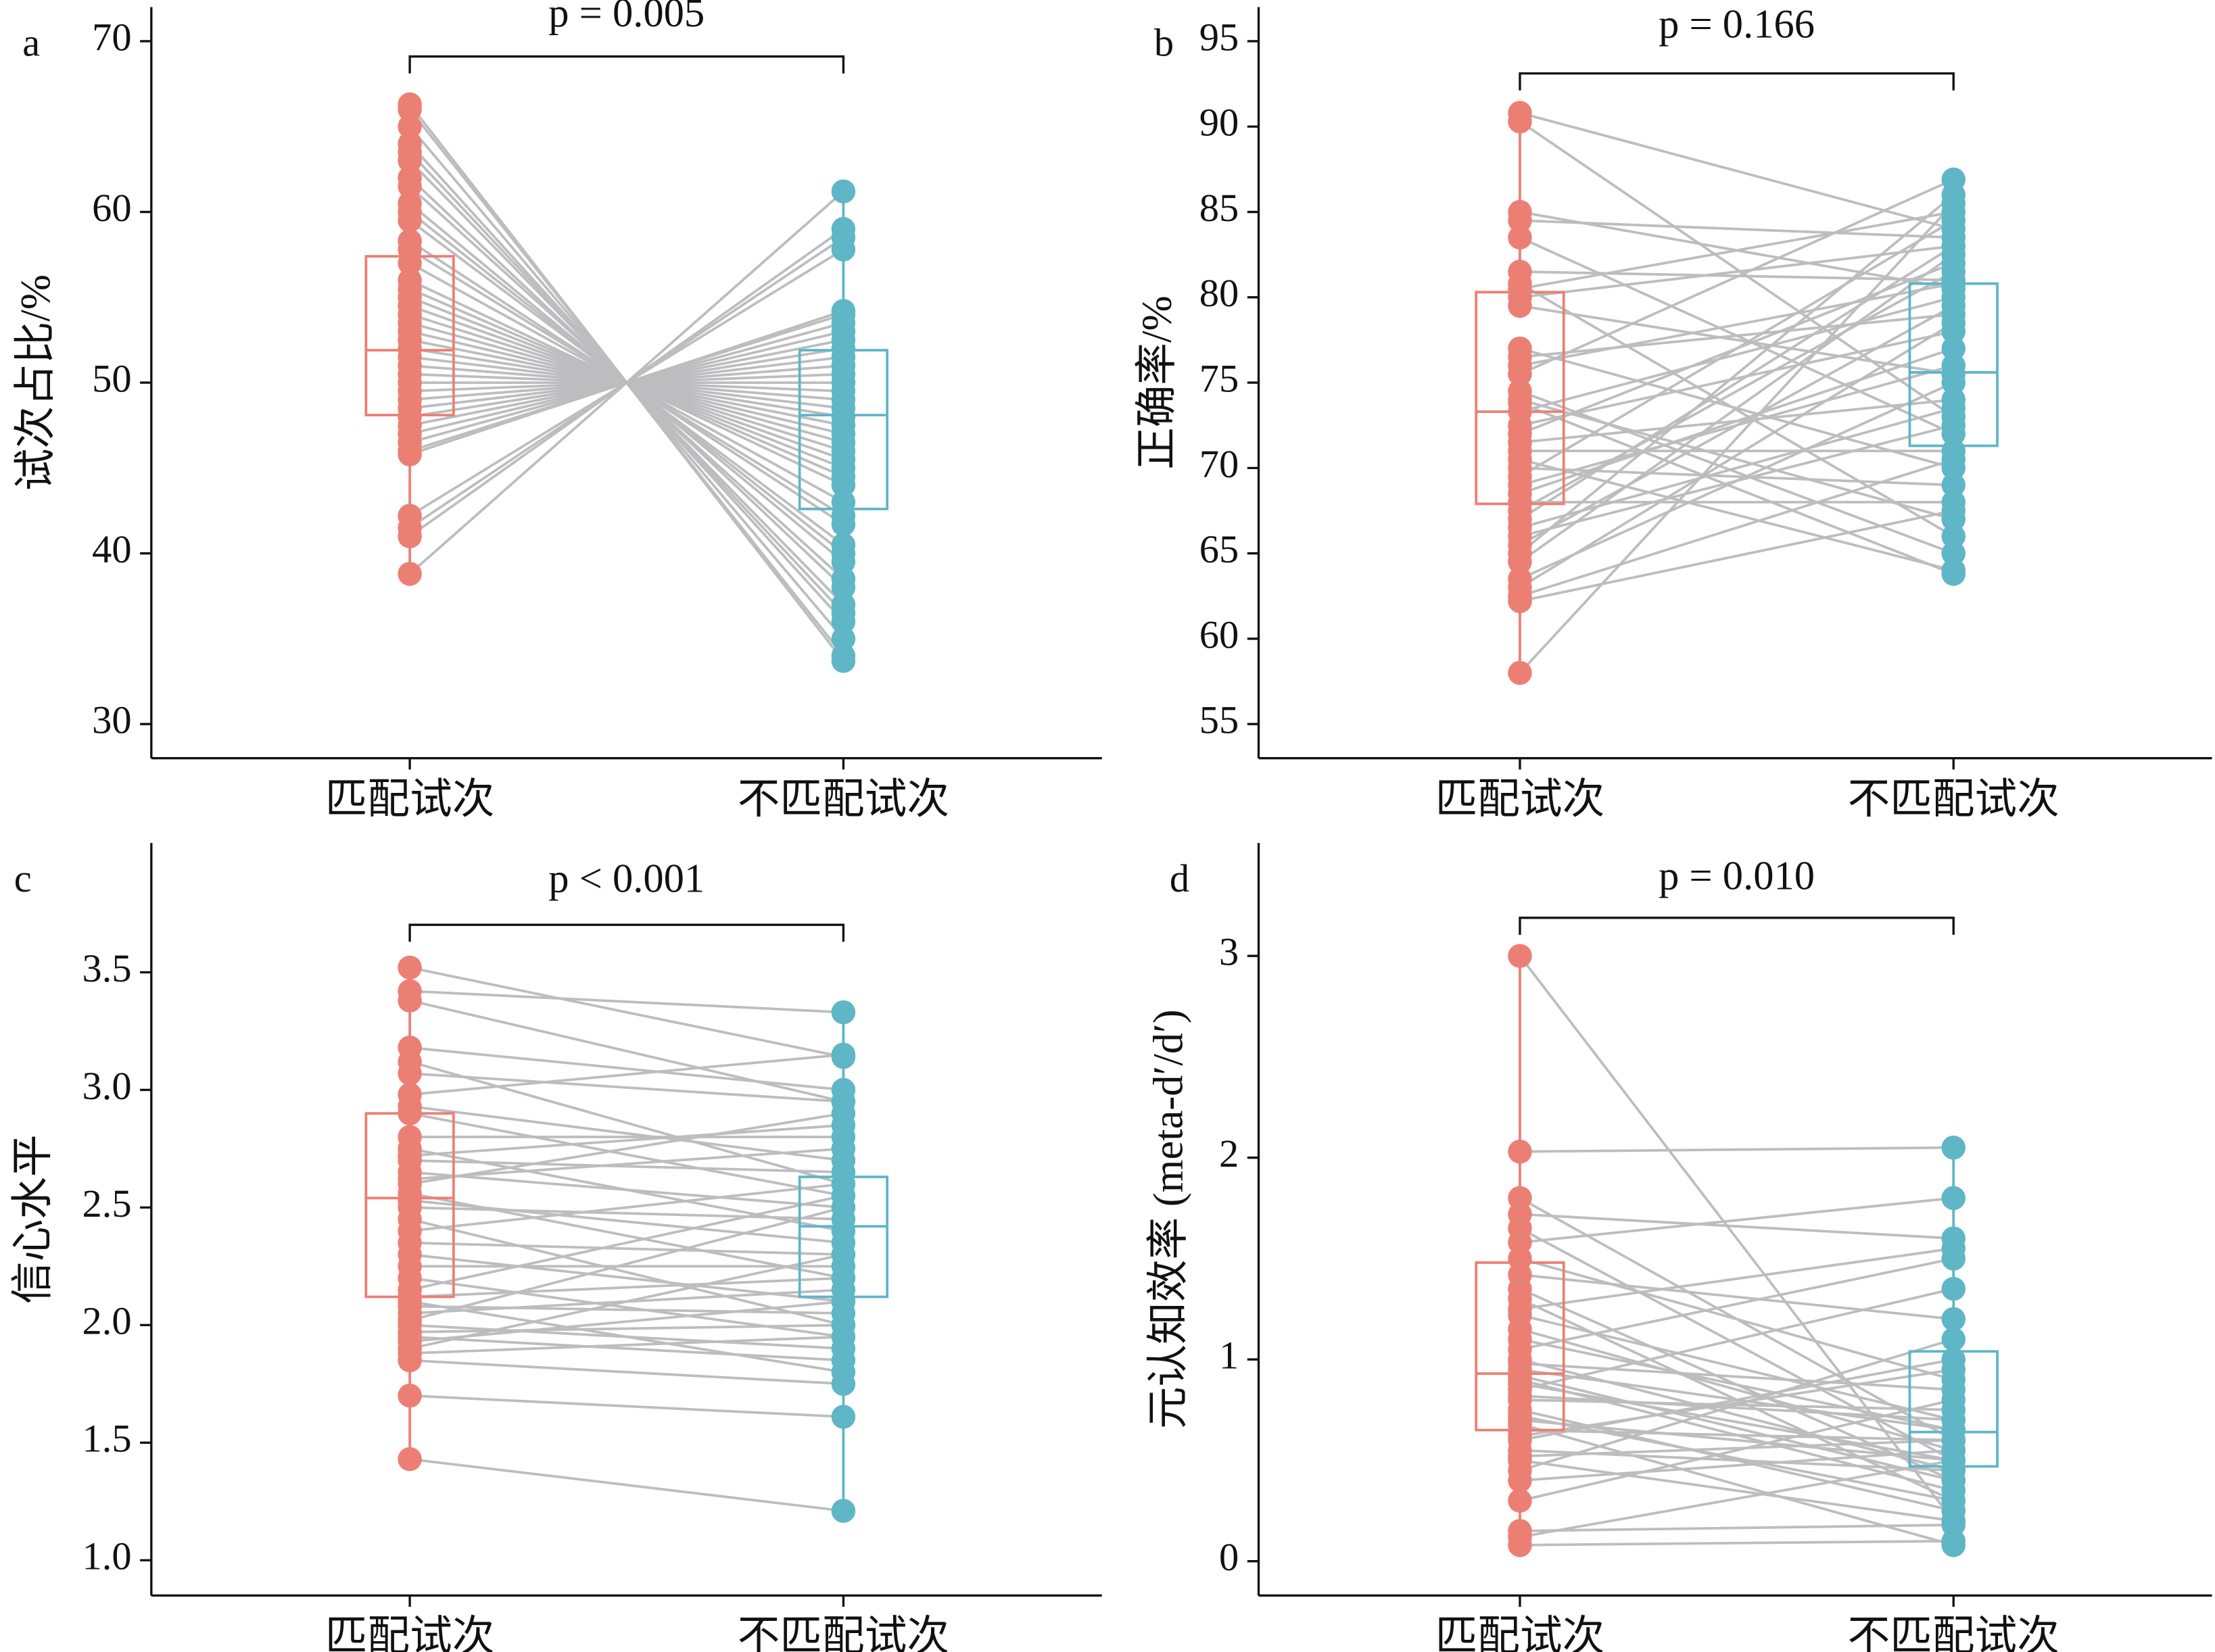 Image resolution: width=2215 pixels, height=1652 pixels. What do you see at coordinates (1219, 208) in the screenshot?
I see `y-tick-label: 85` at bounding box center [1219, 208].